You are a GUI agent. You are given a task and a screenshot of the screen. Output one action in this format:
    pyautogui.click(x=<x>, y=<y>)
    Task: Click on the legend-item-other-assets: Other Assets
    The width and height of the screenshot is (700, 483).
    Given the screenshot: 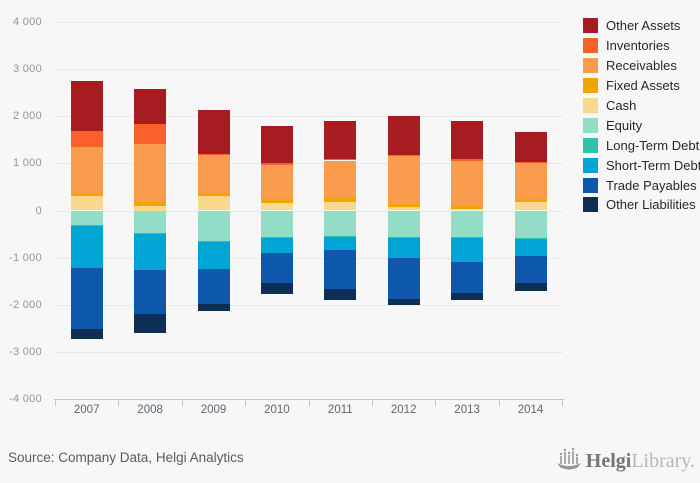 What is the action you would take?
    pyautogui.click(x=641, y=26)
    